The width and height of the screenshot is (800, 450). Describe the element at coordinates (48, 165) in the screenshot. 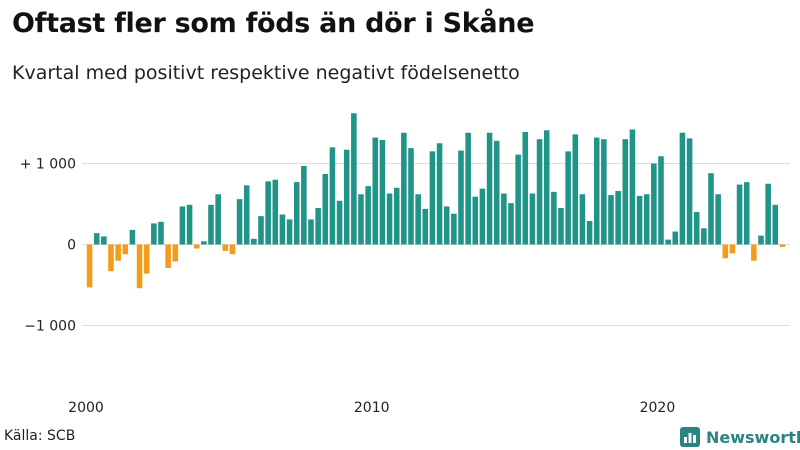

I see `y-tick-label: + 1 000` at that location.